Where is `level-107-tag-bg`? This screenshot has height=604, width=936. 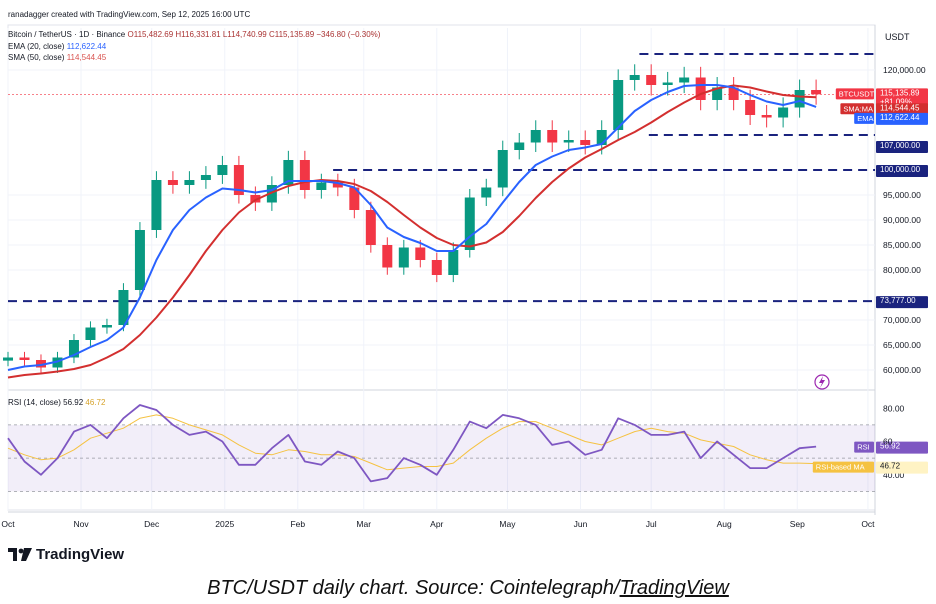
level-107-tag-bg is located at coordinates (902, 147).